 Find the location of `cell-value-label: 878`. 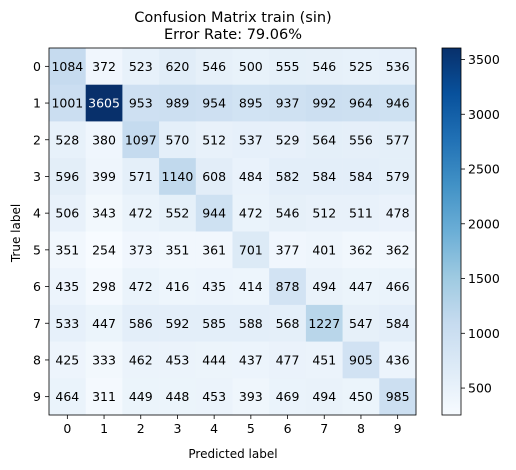

cell-value-label: 878 is located at coordinates (288, 286).